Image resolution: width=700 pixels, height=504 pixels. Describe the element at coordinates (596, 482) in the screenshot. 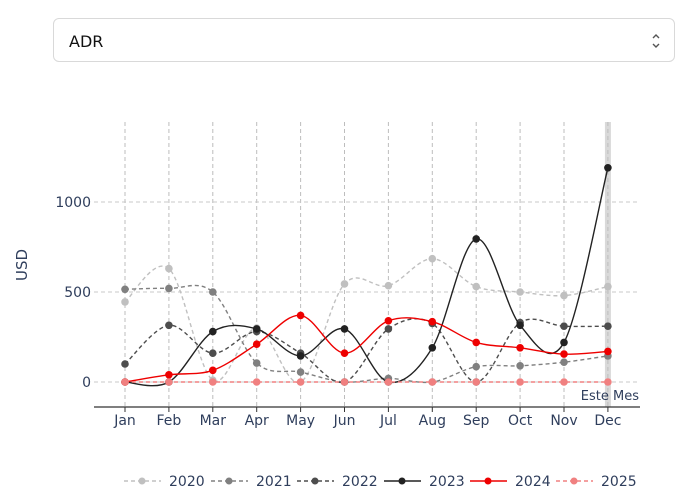

I see `legend-item-2025: 2025` at that location.